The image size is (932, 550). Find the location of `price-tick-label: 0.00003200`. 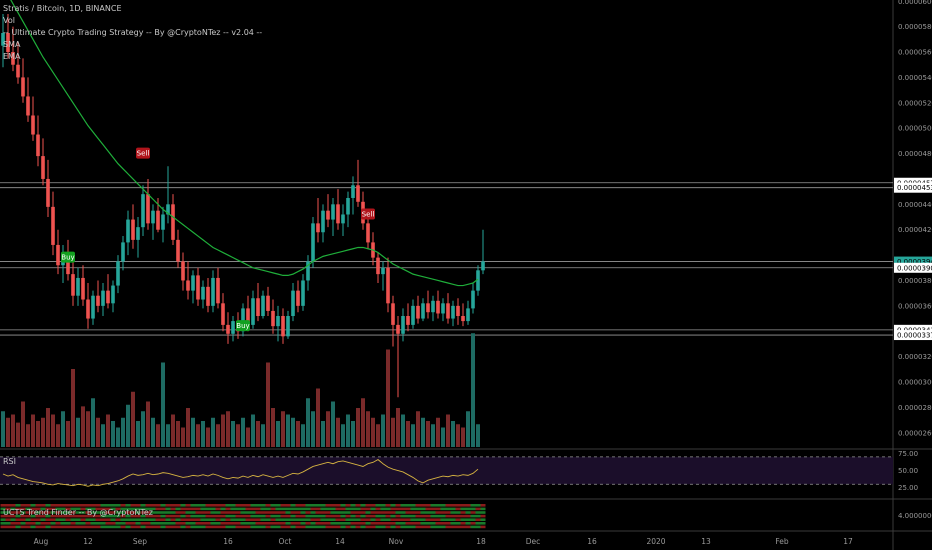

price-tick-label: 0.00003200 is located at coordinates (915, 357).